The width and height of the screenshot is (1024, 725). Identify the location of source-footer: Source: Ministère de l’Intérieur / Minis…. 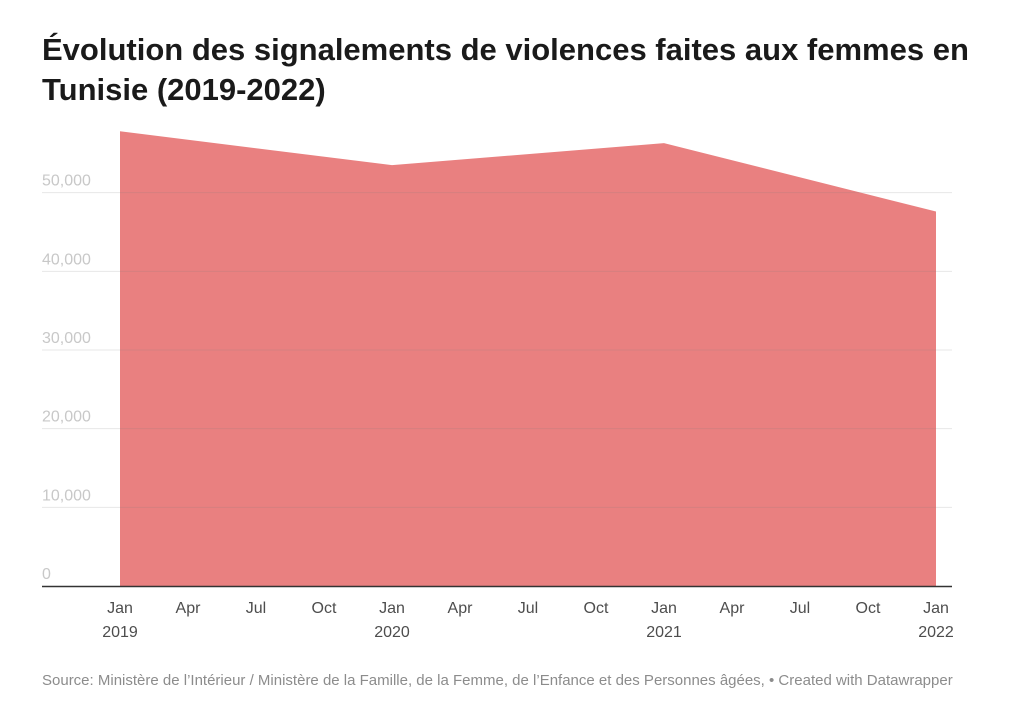
(497, 680).